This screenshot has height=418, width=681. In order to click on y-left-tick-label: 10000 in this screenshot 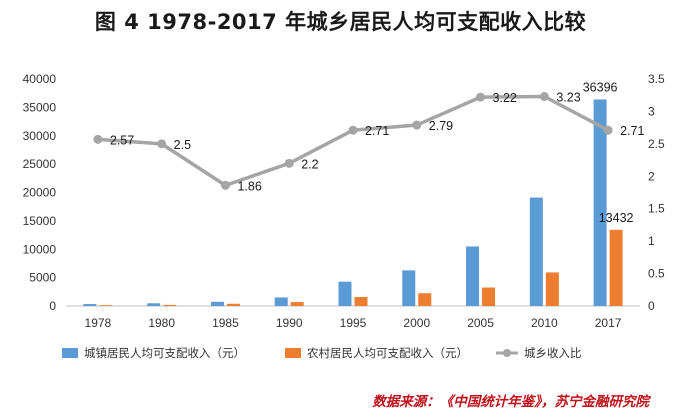, I will do `click(40, 249)`.